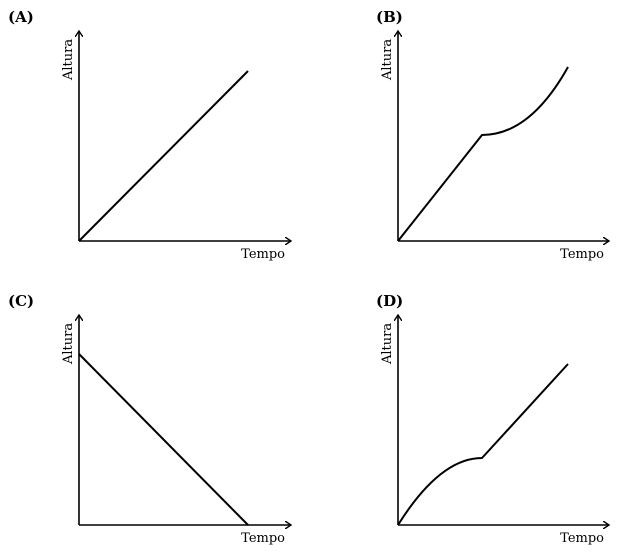 The image size is (622, 552). What do you see at coordinates (483, 154) in the screenshot?
I see `panel-b-curve` at bounding box center [483, 154].